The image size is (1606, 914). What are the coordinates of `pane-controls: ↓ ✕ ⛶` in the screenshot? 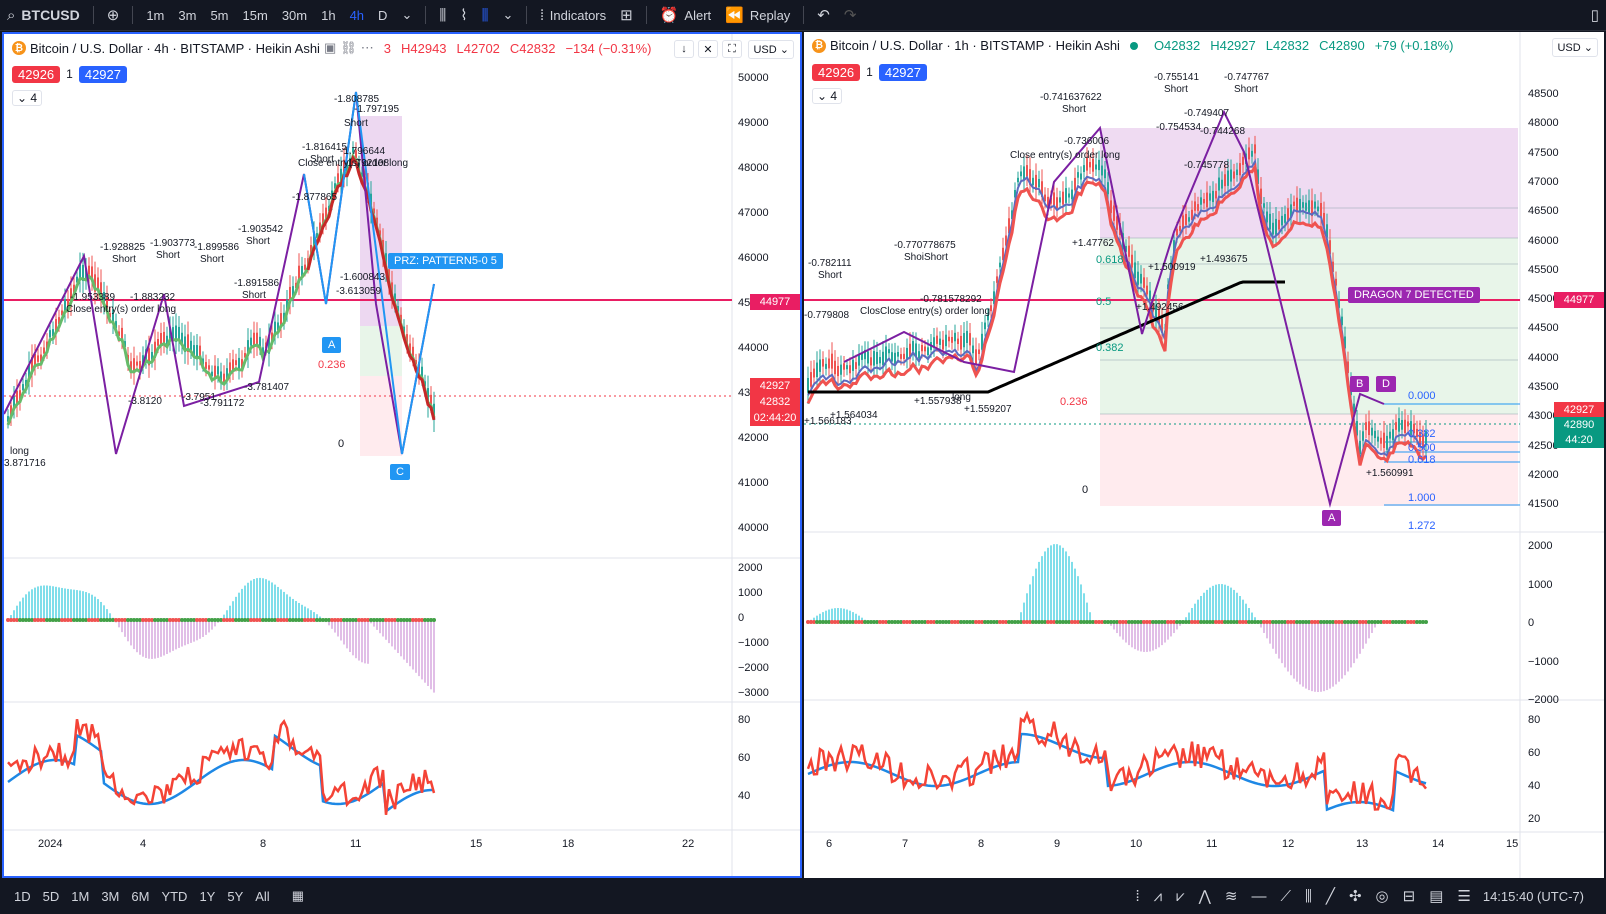 It's located at (708, 49).